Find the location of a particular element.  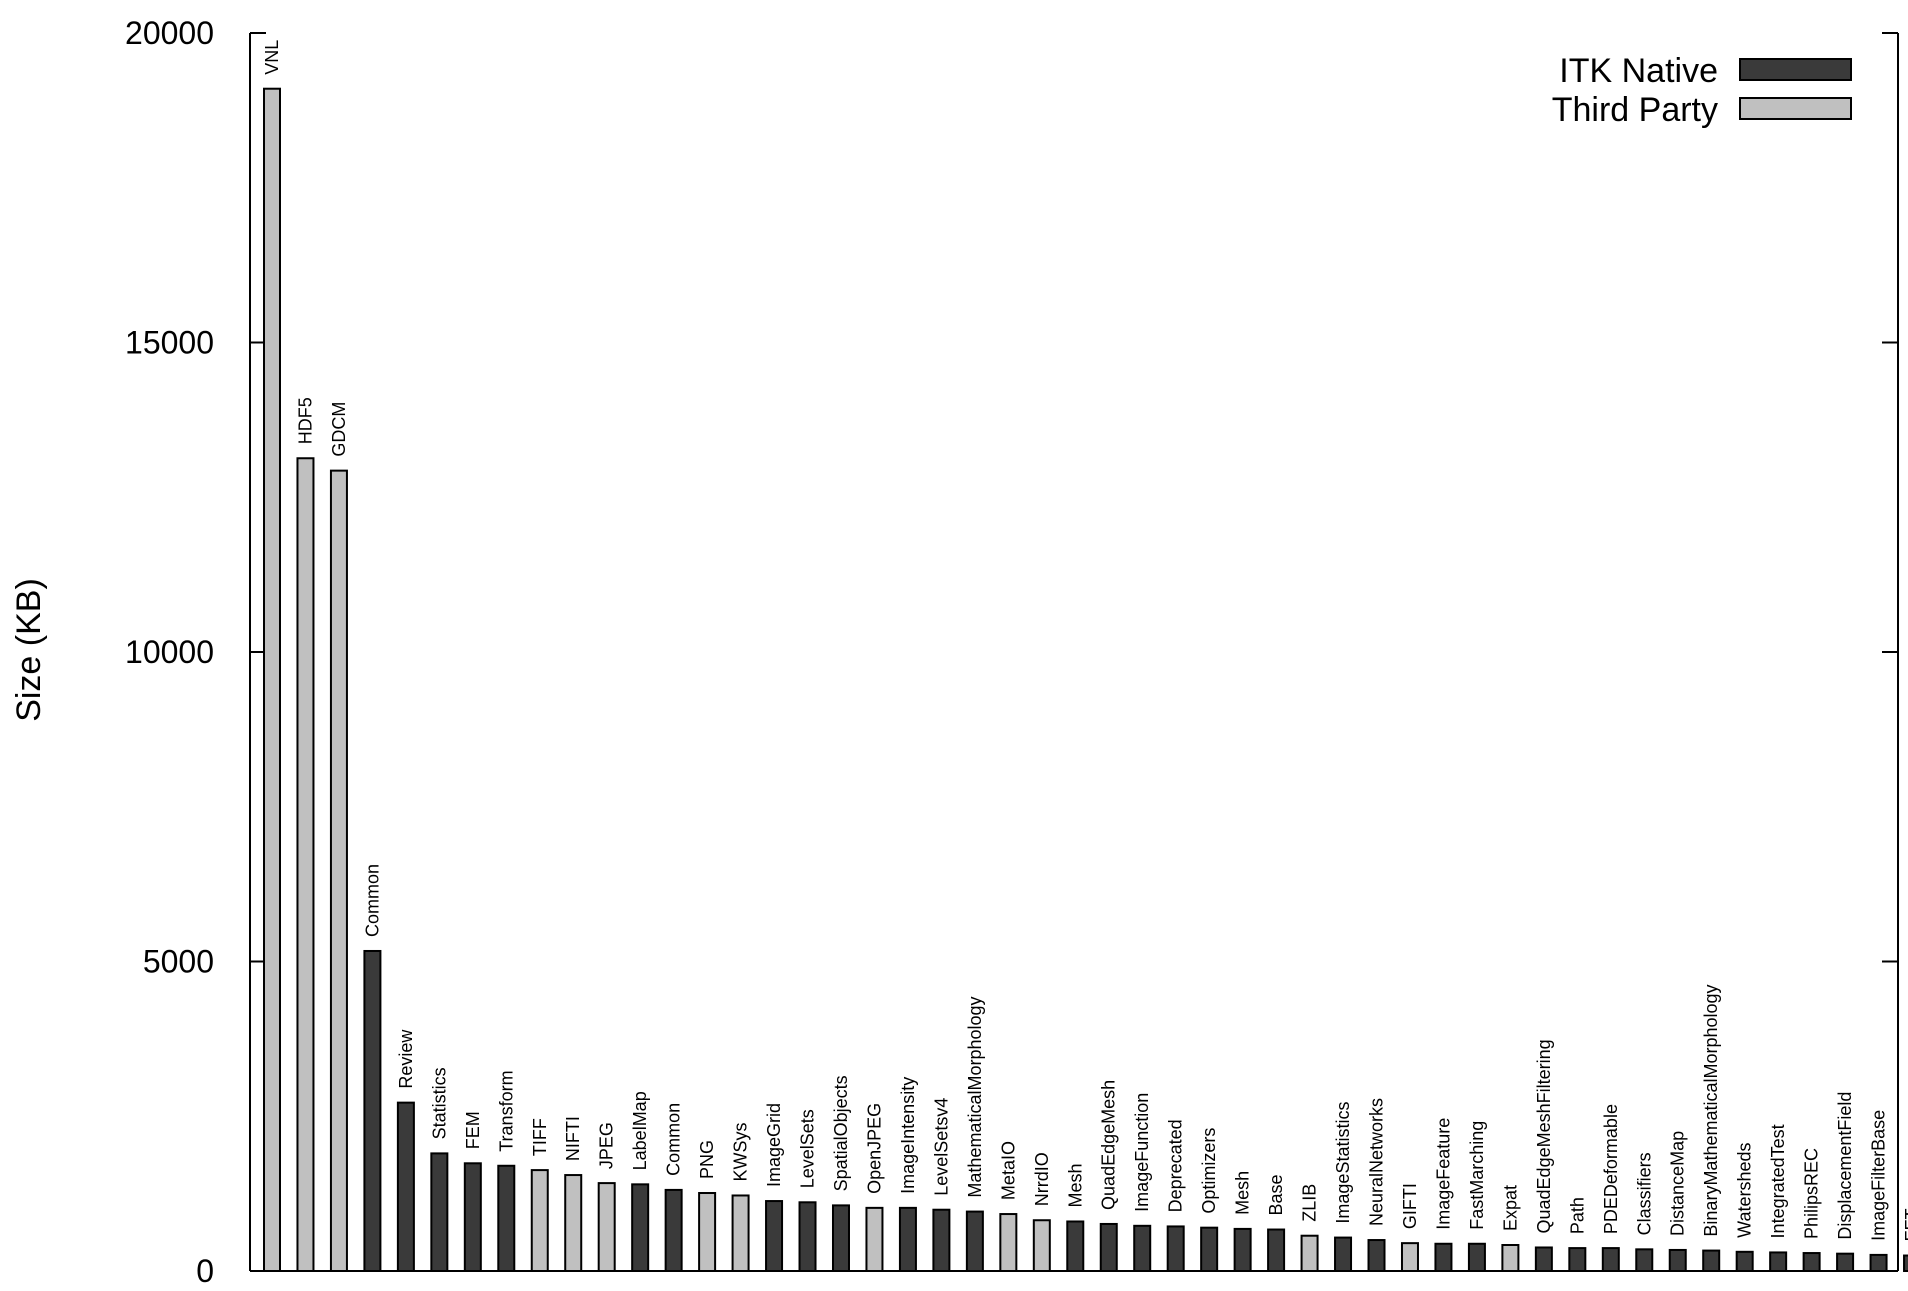

bar-label: Base is located at coordinates (1276, 1194).